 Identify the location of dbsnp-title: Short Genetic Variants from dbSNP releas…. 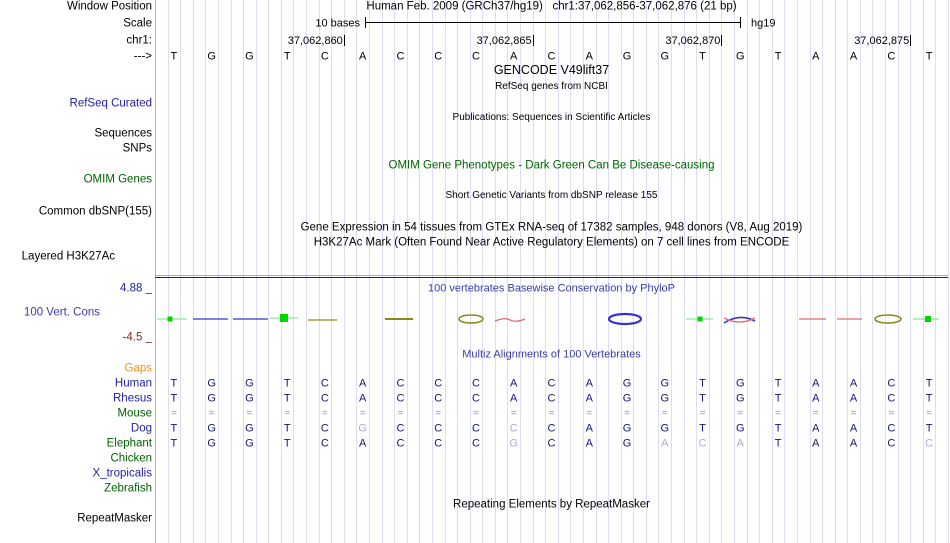
(551, 195).